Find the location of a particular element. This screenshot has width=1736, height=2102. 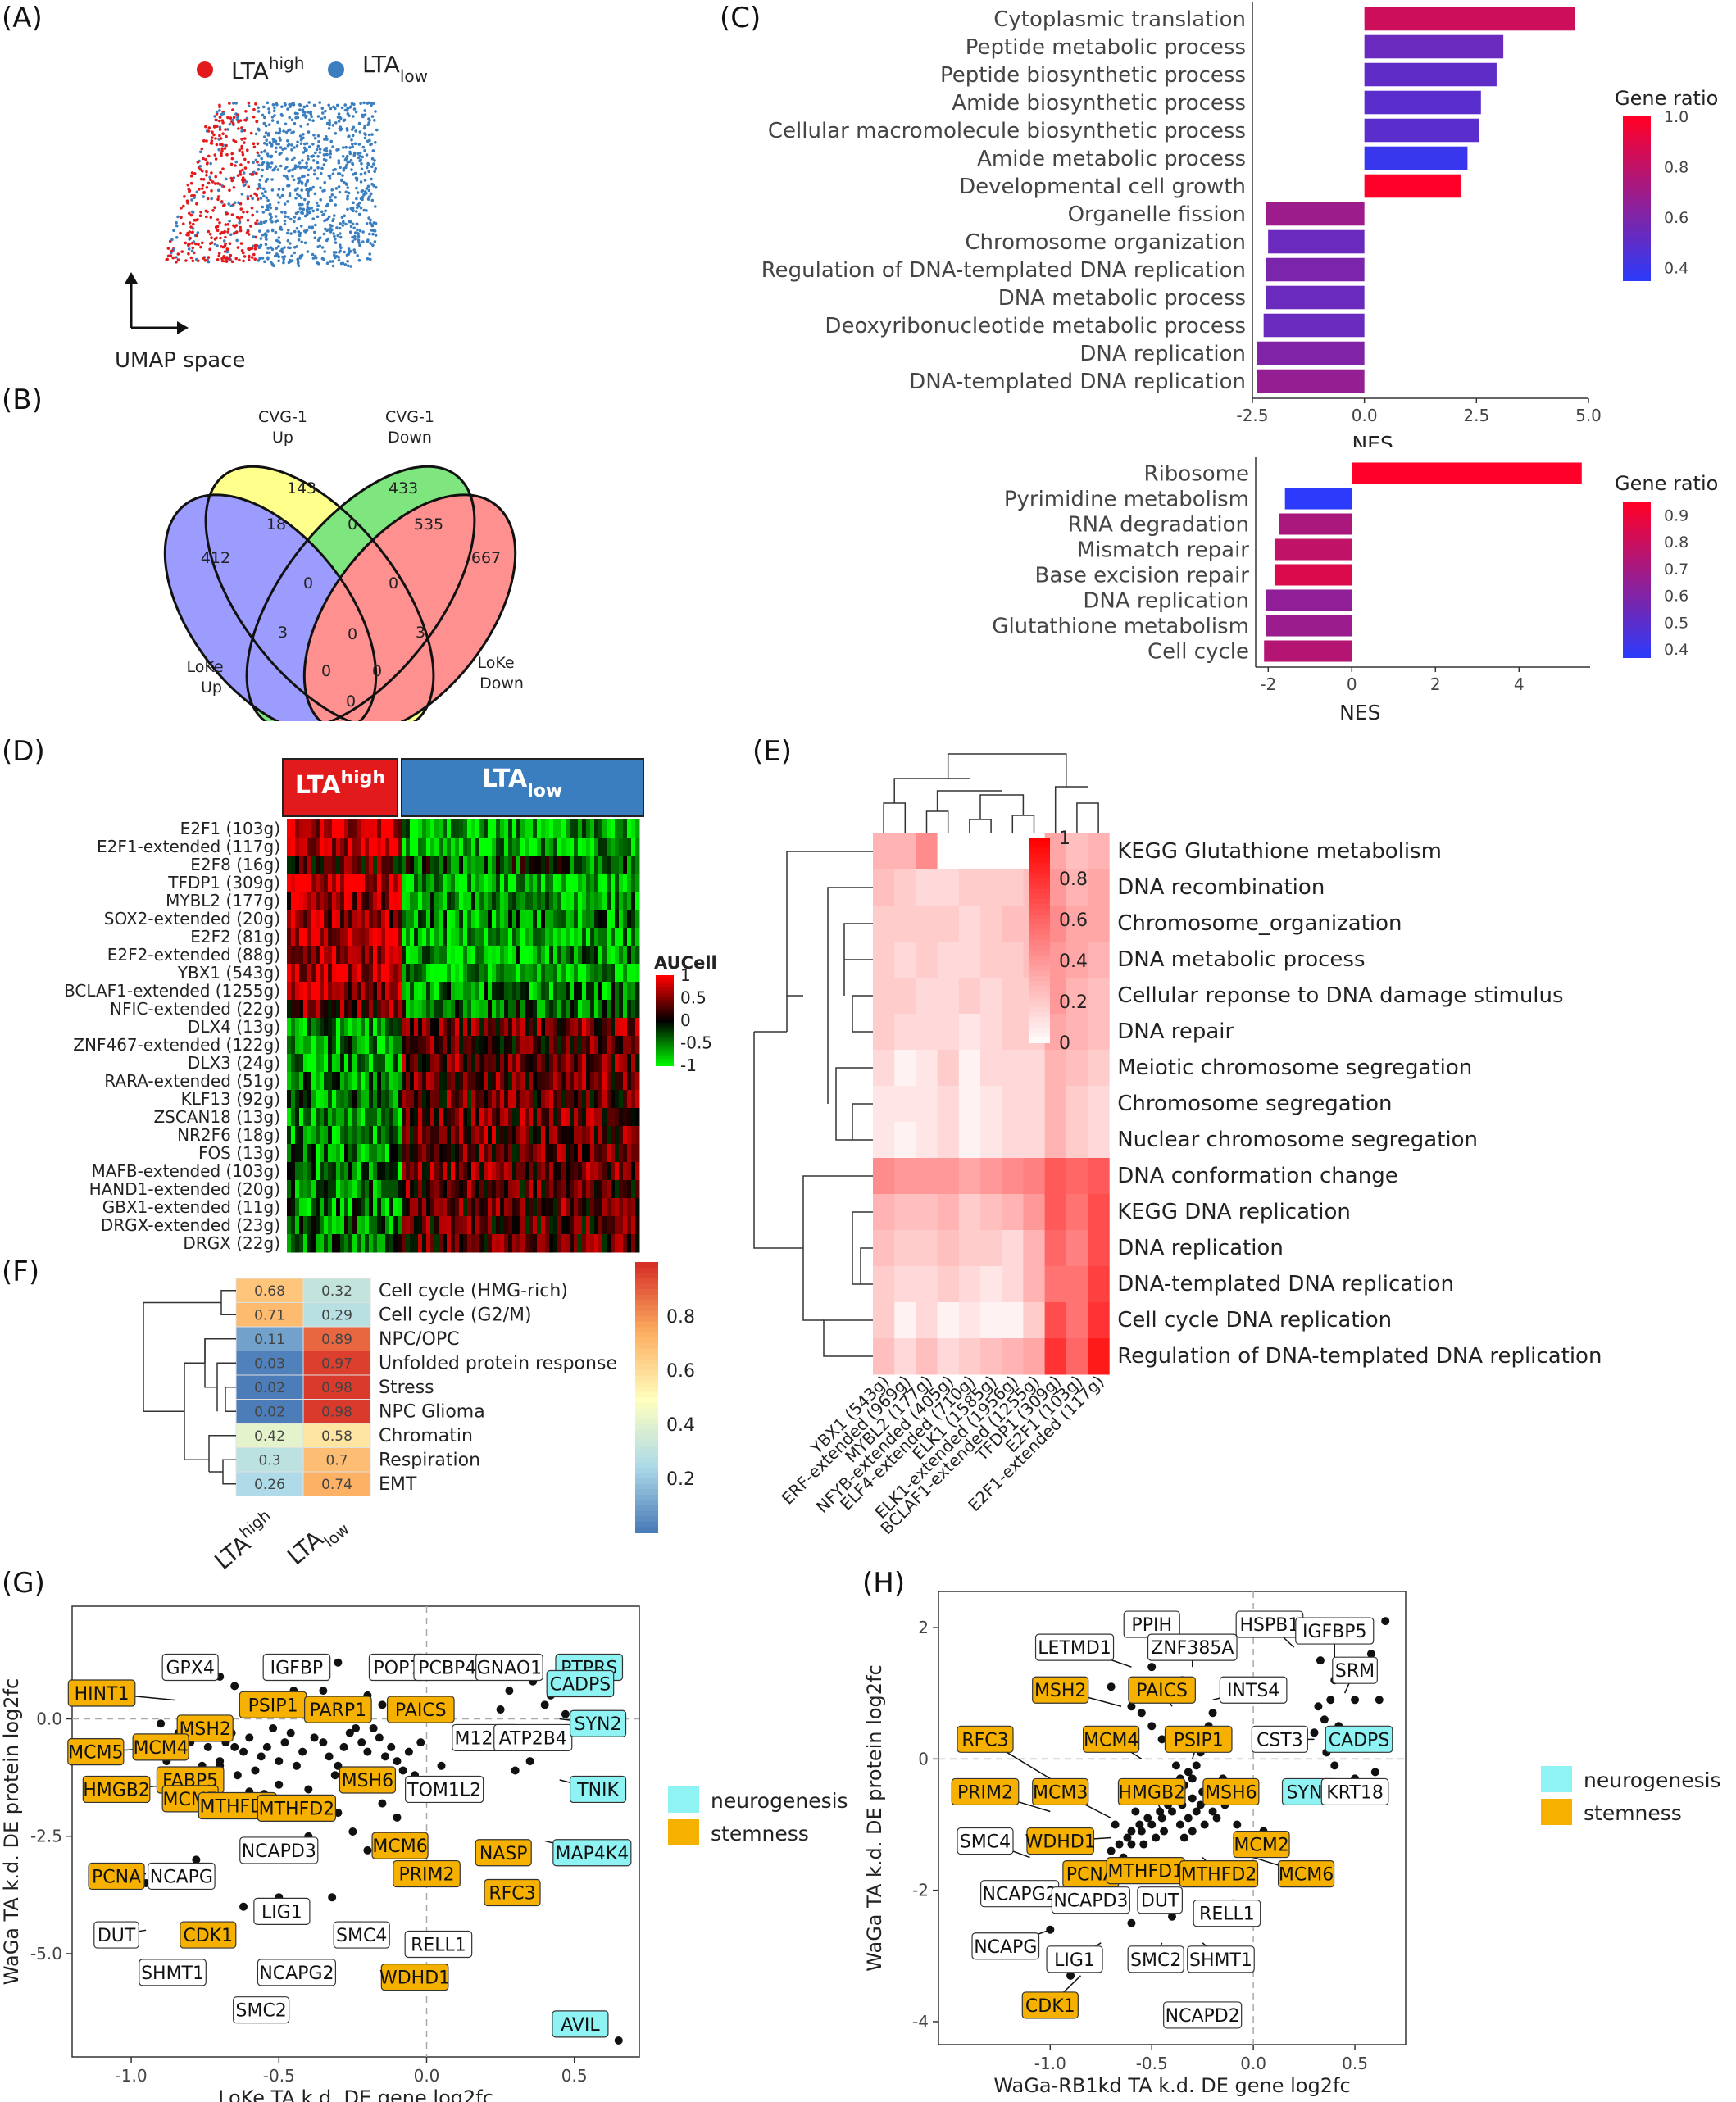

gene-label-box-mcm4 is located at coordinates (1111, 1739).